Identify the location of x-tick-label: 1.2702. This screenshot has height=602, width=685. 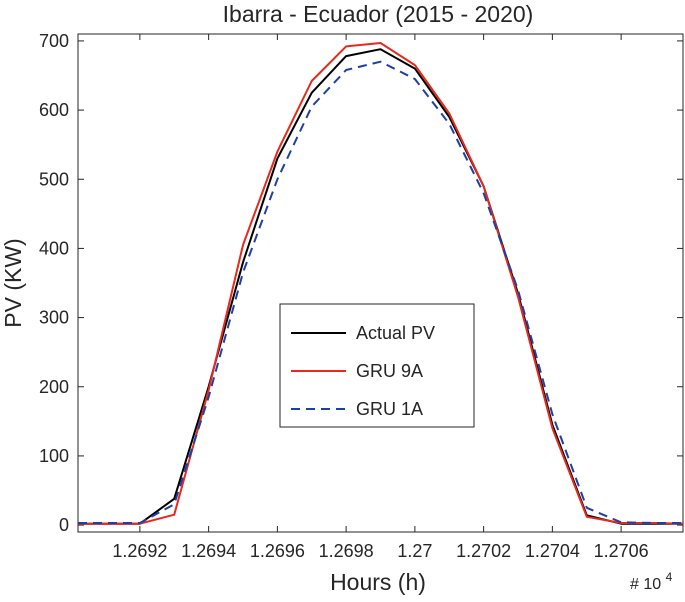
(483, 551).